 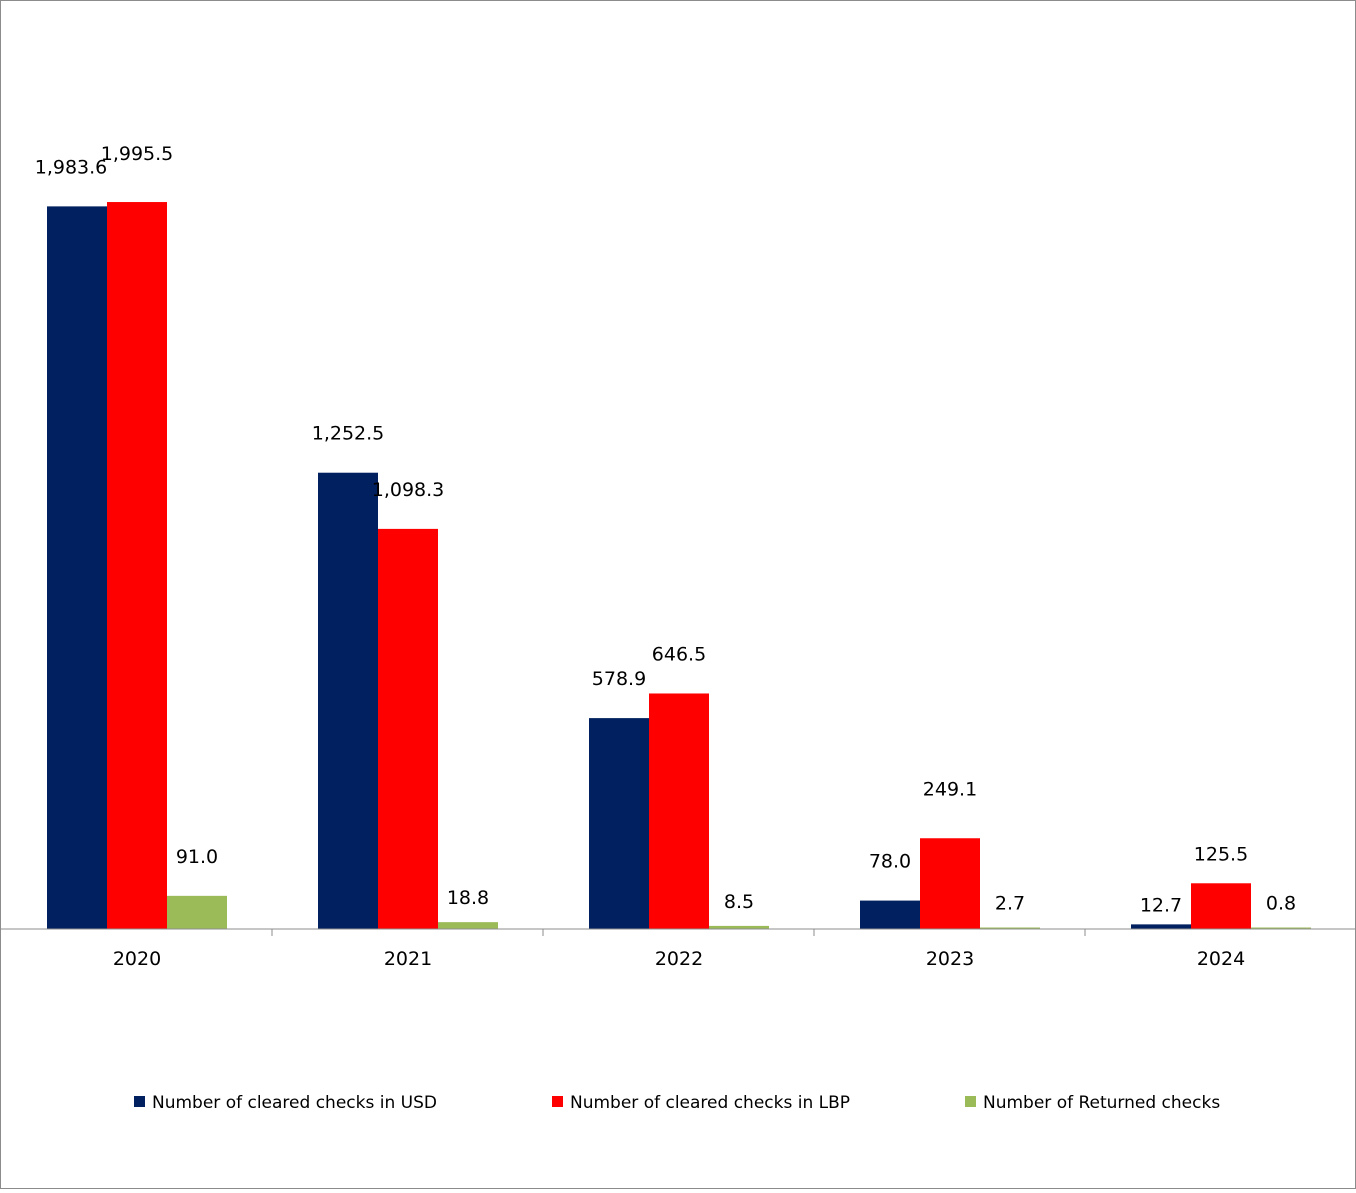 I want to click on category-label-2020: 2020, so click(x=137, y=959).